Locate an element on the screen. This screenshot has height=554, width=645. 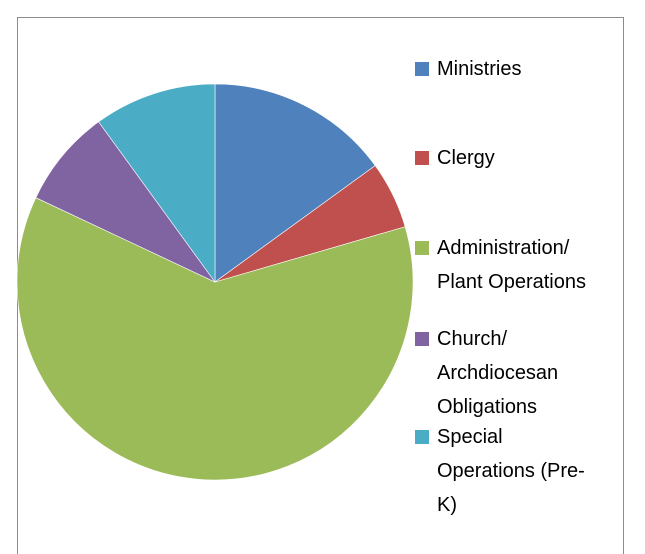
slice-church-obligations is located at coordinates (125, 202).